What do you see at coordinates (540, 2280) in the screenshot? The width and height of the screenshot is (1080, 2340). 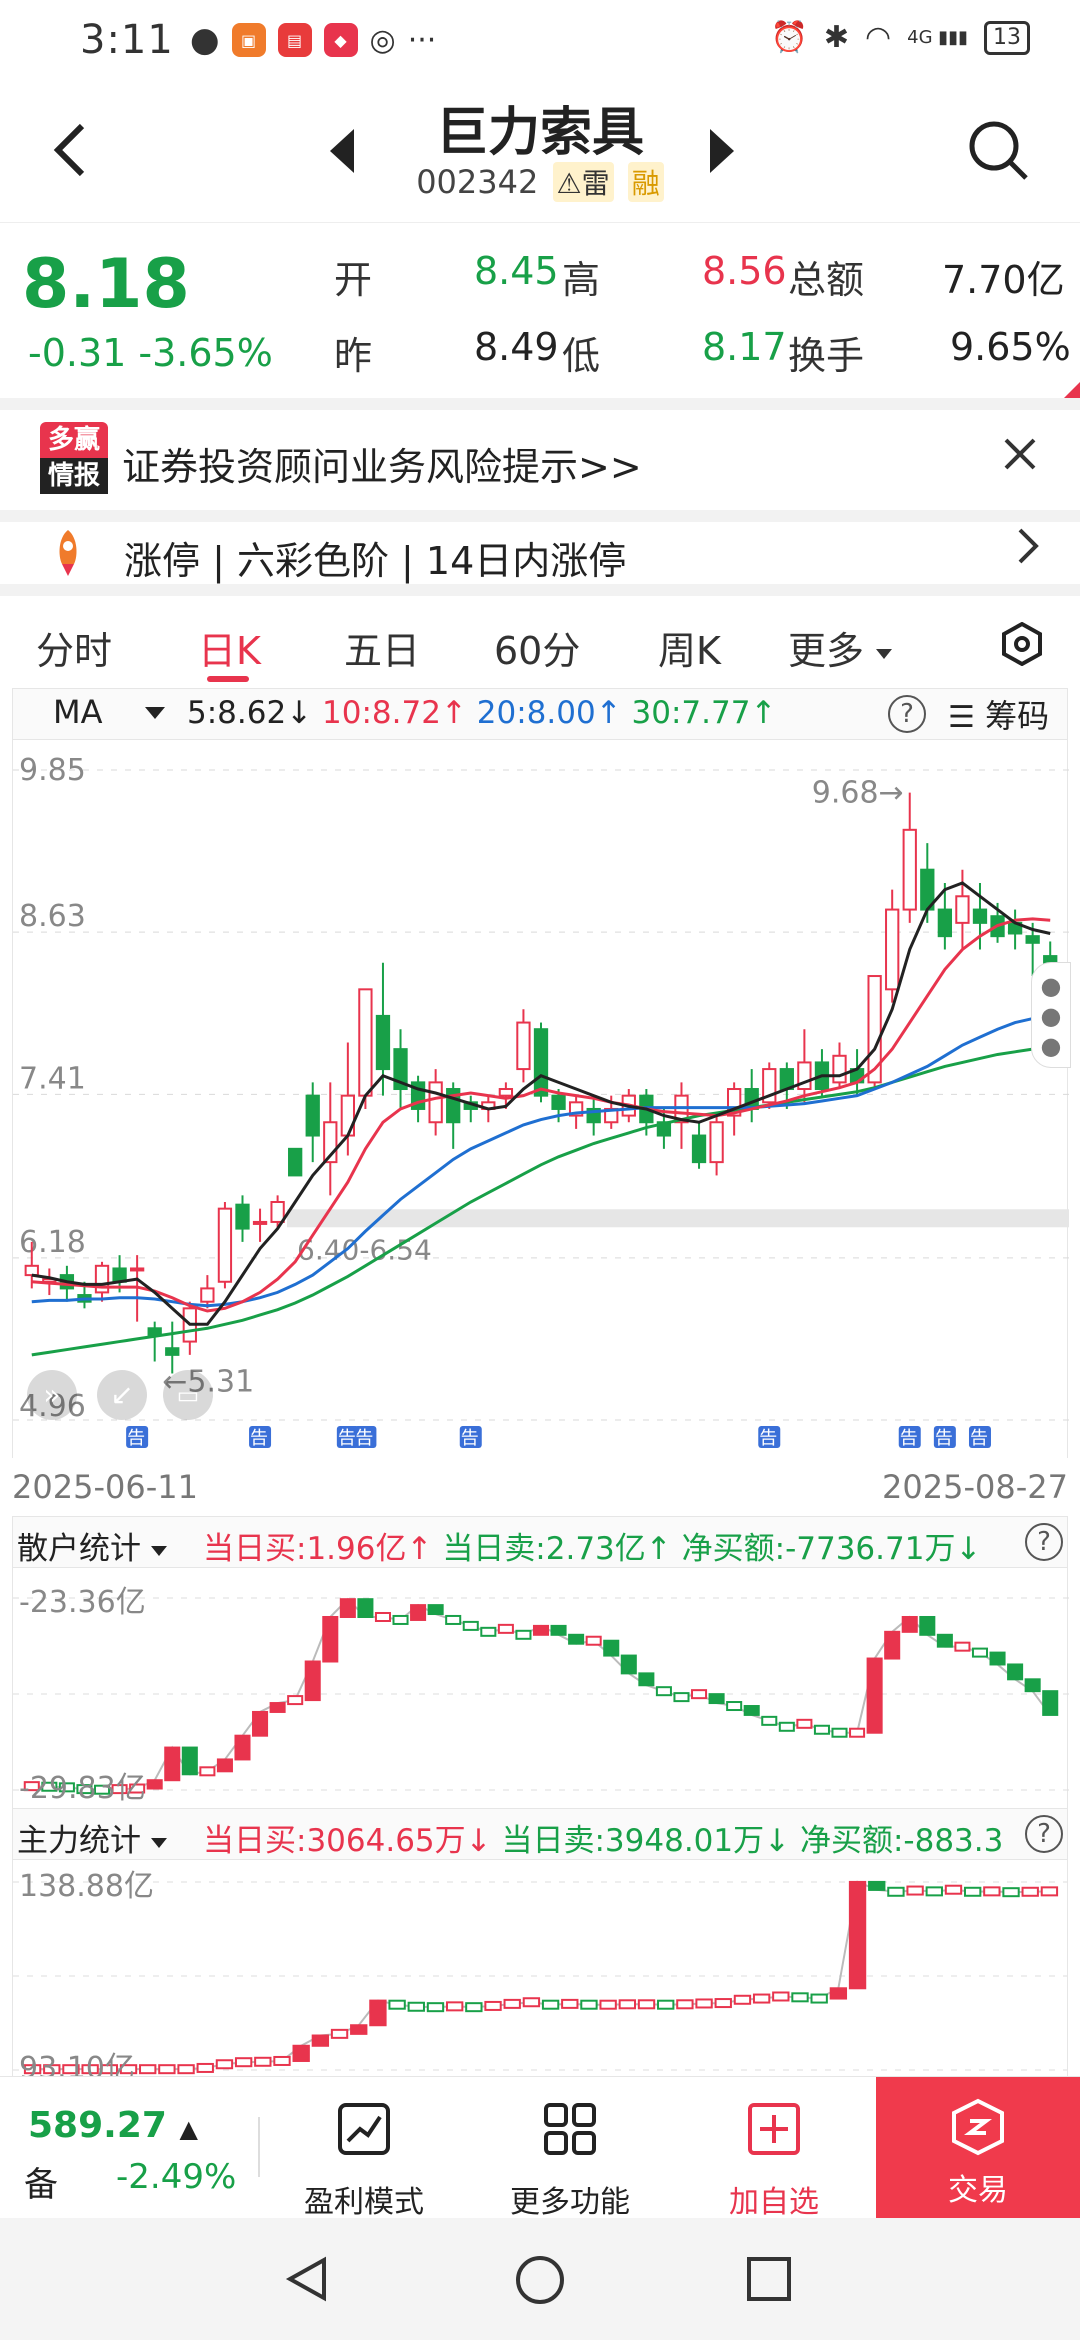 I see `nav-home-icon` at bounding box center [540, 2280].